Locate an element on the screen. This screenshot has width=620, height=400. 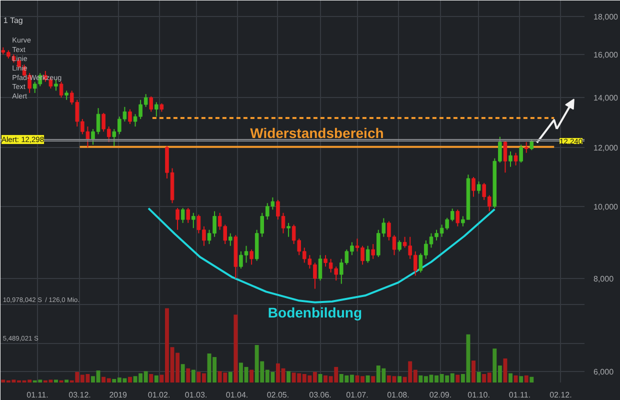
y-tick-label: 8,000 is located at coordinates (604, 279).